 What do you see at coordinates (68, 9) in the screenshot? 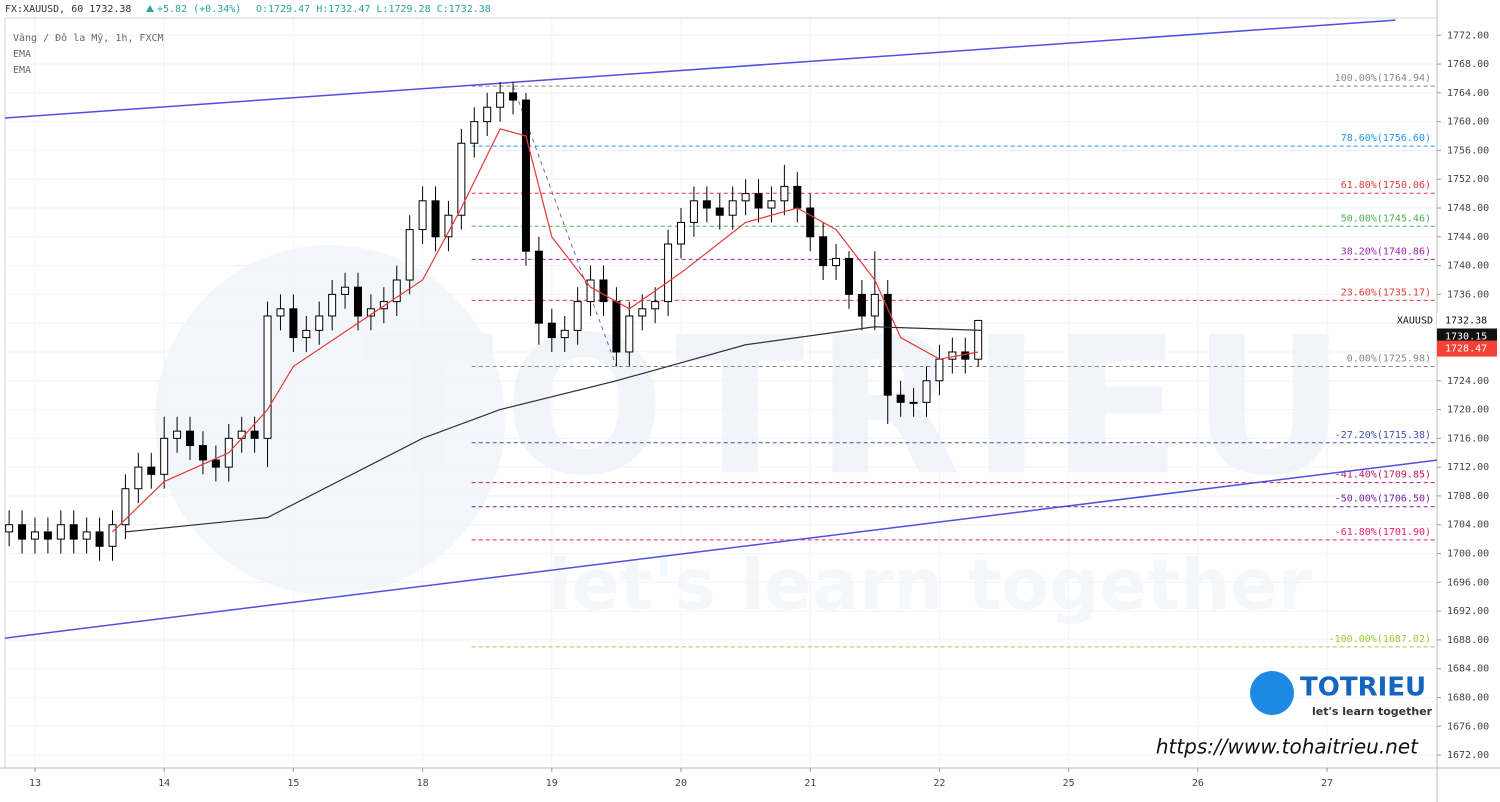
I see `header-symbol: FX:XAUUSD, 60 1732.38` at bounding box center [68, 9].